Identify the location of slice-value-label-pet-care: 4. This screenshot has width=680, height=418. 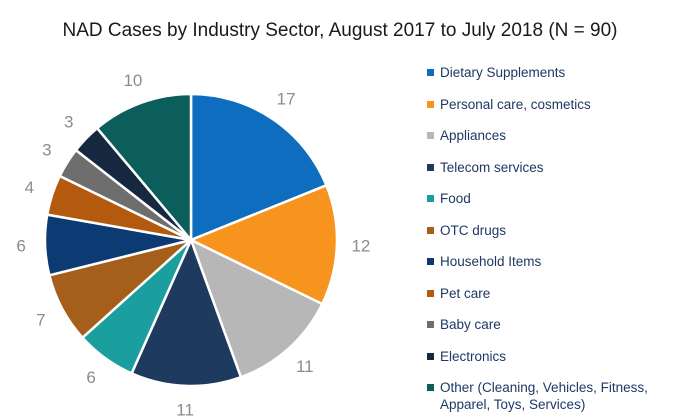
(29, 187).